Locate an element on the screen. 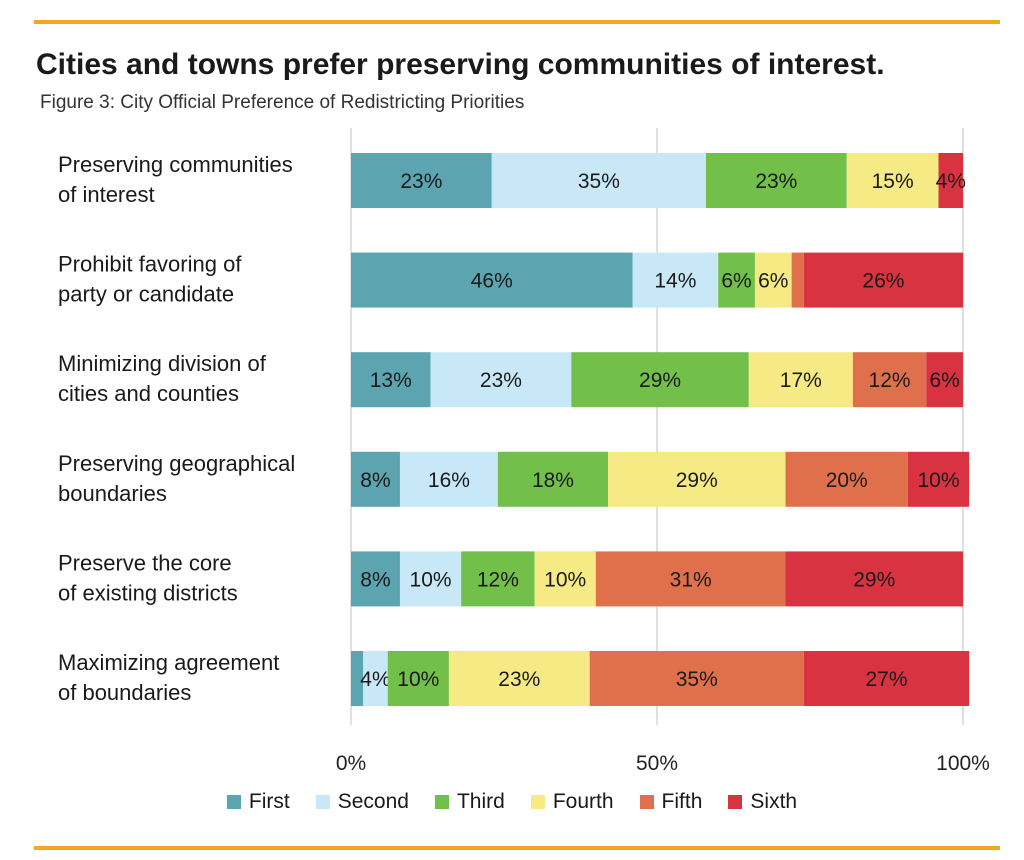 The width and height of the screenshot is (1024, 860). data-label: 27% is located at coordinates (886, 679).